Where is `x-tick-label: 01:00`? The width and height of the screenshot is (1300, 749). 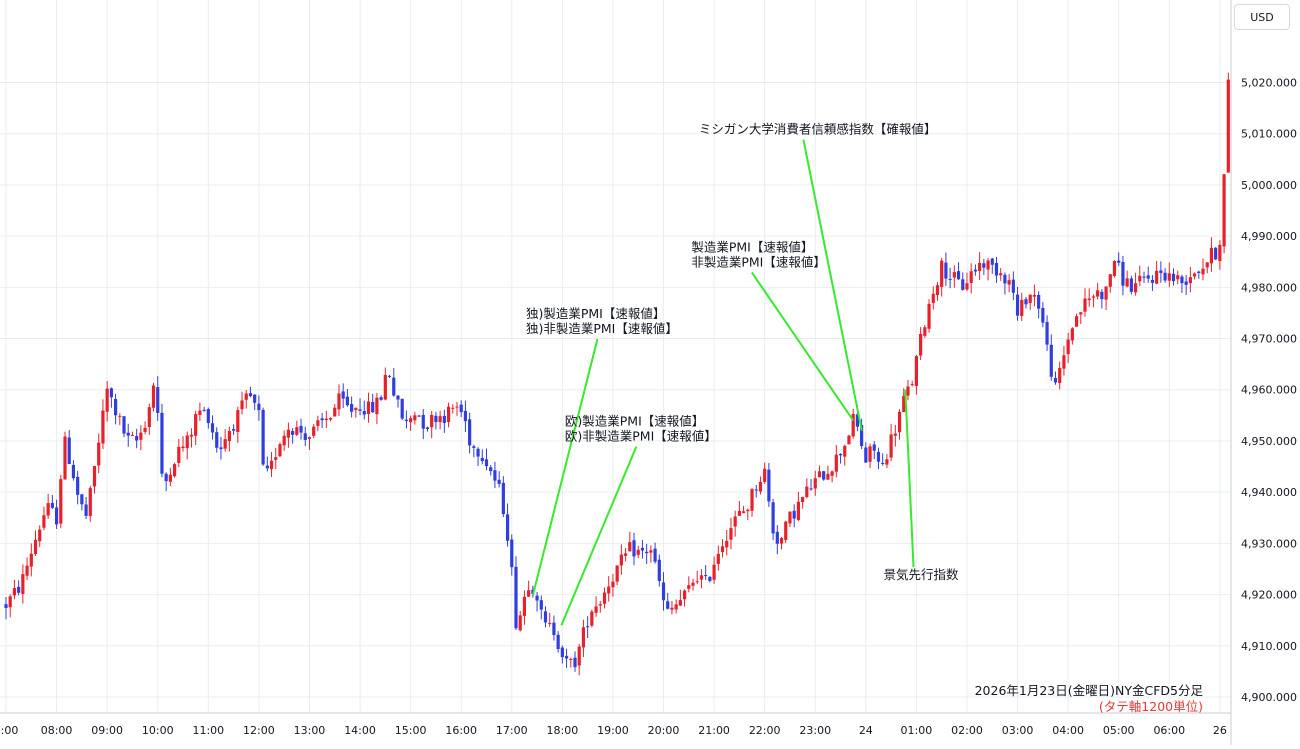 x-tick-label: 01:00 is located at coordinates (917, 730).